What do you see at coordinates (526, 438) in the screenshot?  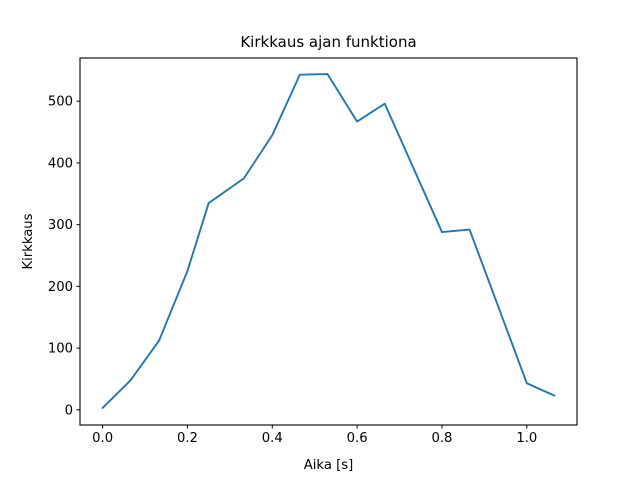 I see `x-tick-label: 1.0` at bounding box center [526, 438].